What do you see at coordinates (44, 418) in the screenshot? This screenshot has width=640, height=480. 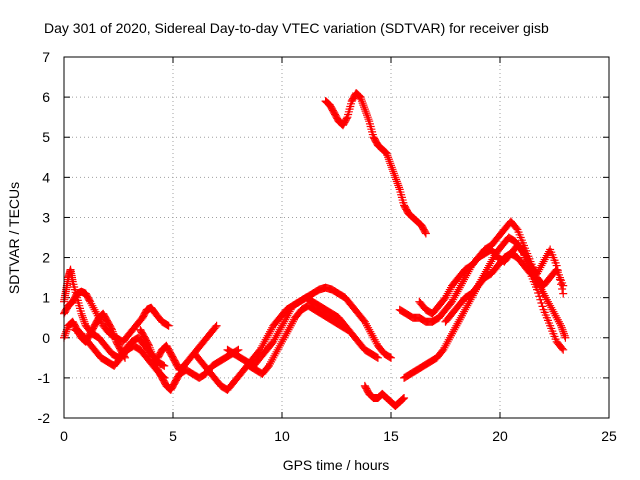 I see `y-tick-label: -2` at bounding box center [44, 418].